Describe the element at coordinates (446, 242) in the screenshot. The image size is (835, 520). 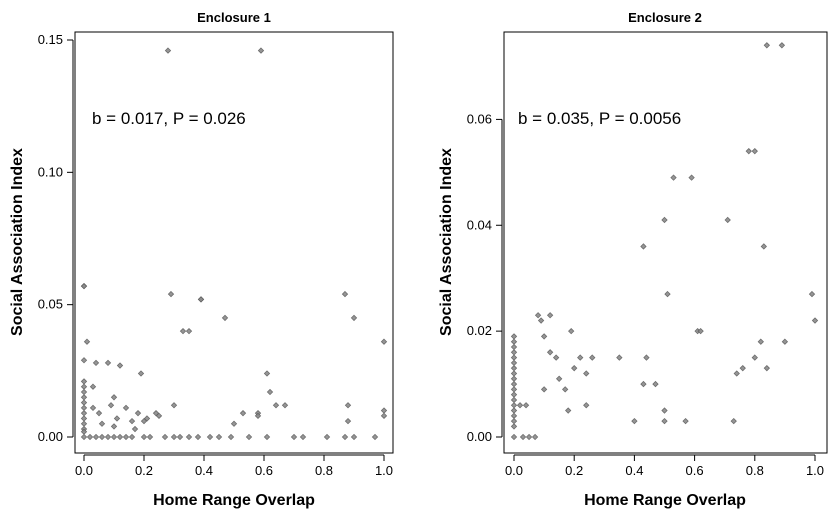
I see `panel-2-y-axis-label: Social Association Index` at that location.